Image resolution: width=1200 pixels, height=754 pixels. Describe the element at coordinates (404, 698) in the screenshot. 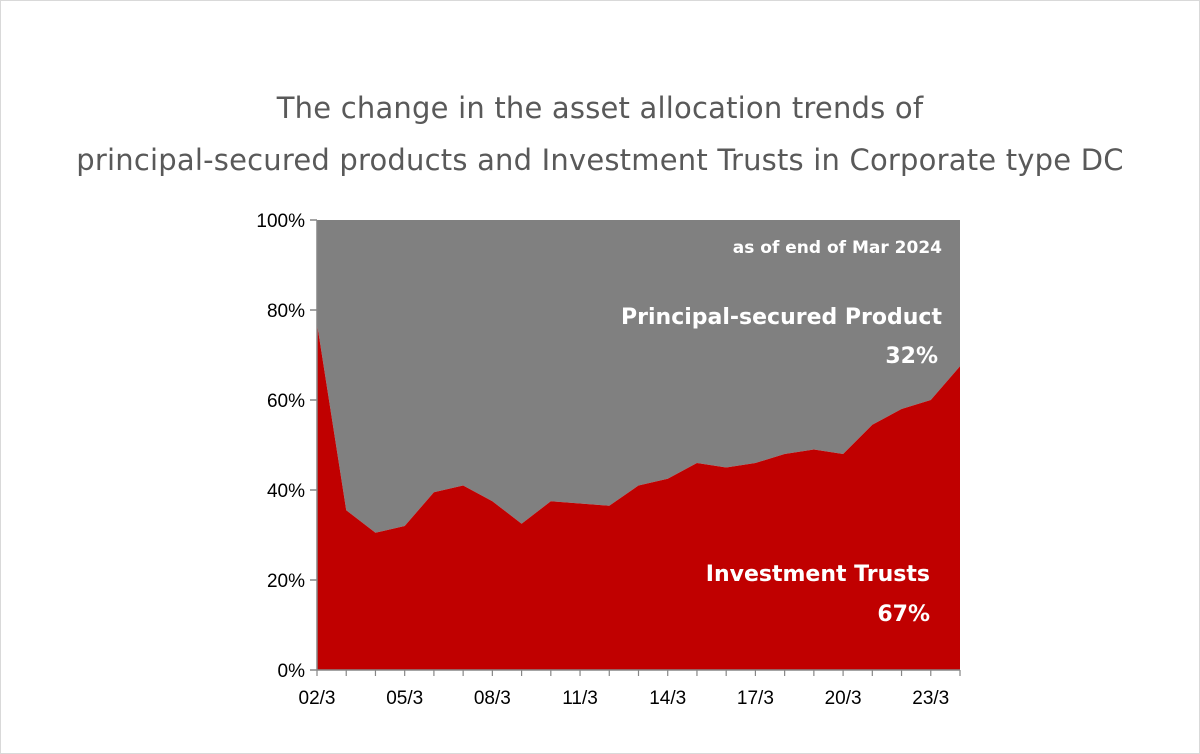

I see `x-tick-label: 05/3` at that location.